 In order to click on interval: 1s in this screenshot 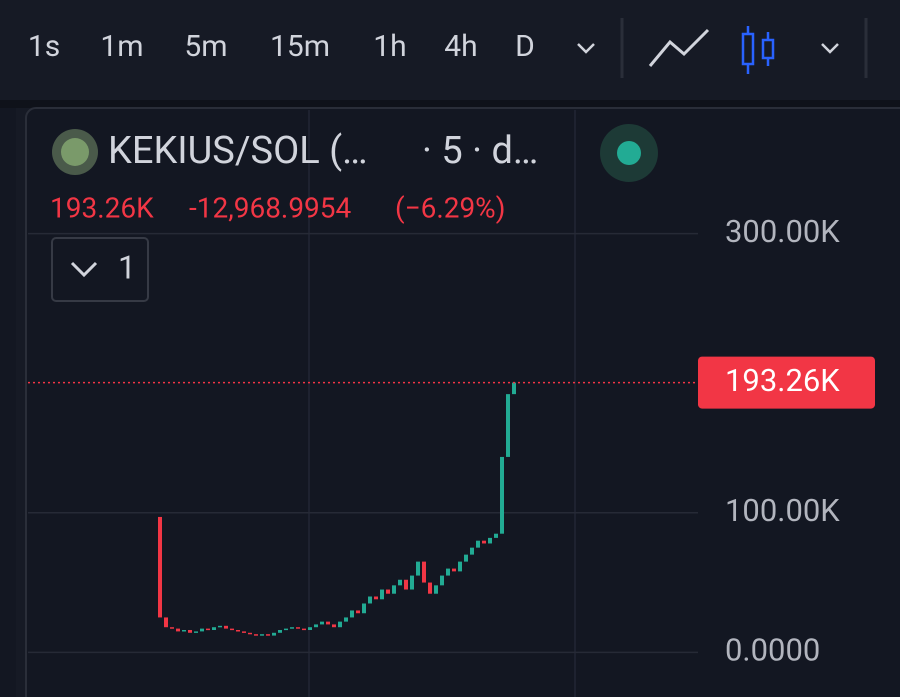, I will do `click(44, 46)`.